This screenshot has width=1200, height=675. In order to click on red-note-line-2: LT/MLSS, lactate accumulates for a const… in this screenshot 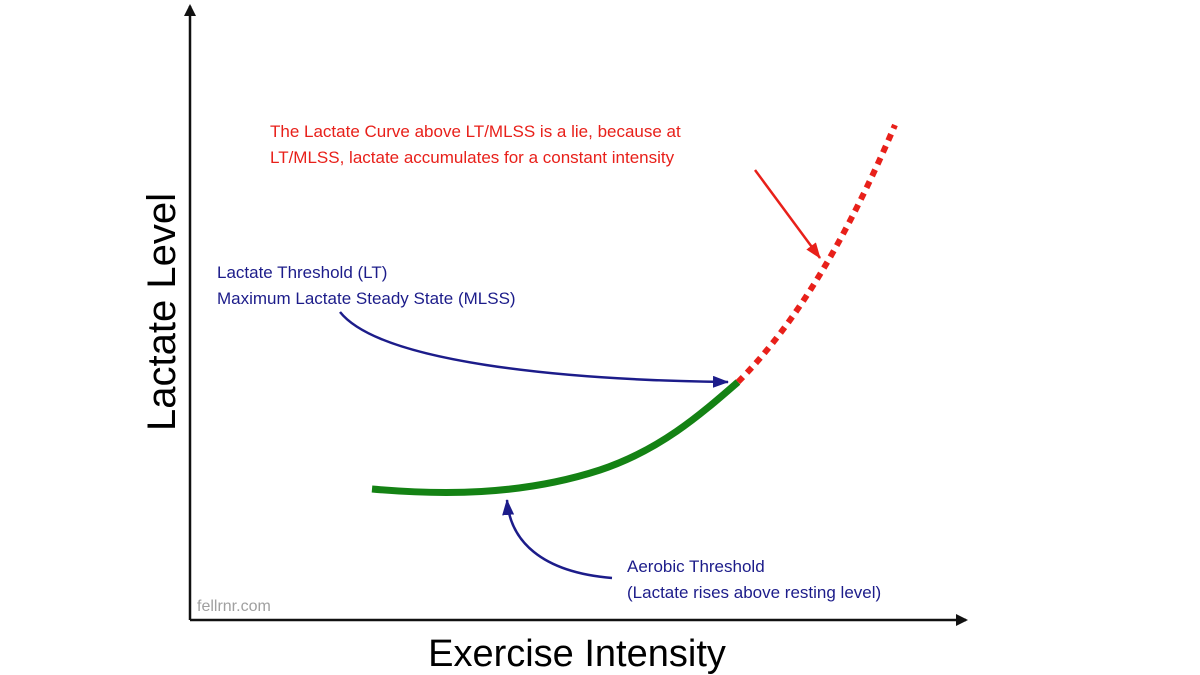, I will do `click(472, 157)`.